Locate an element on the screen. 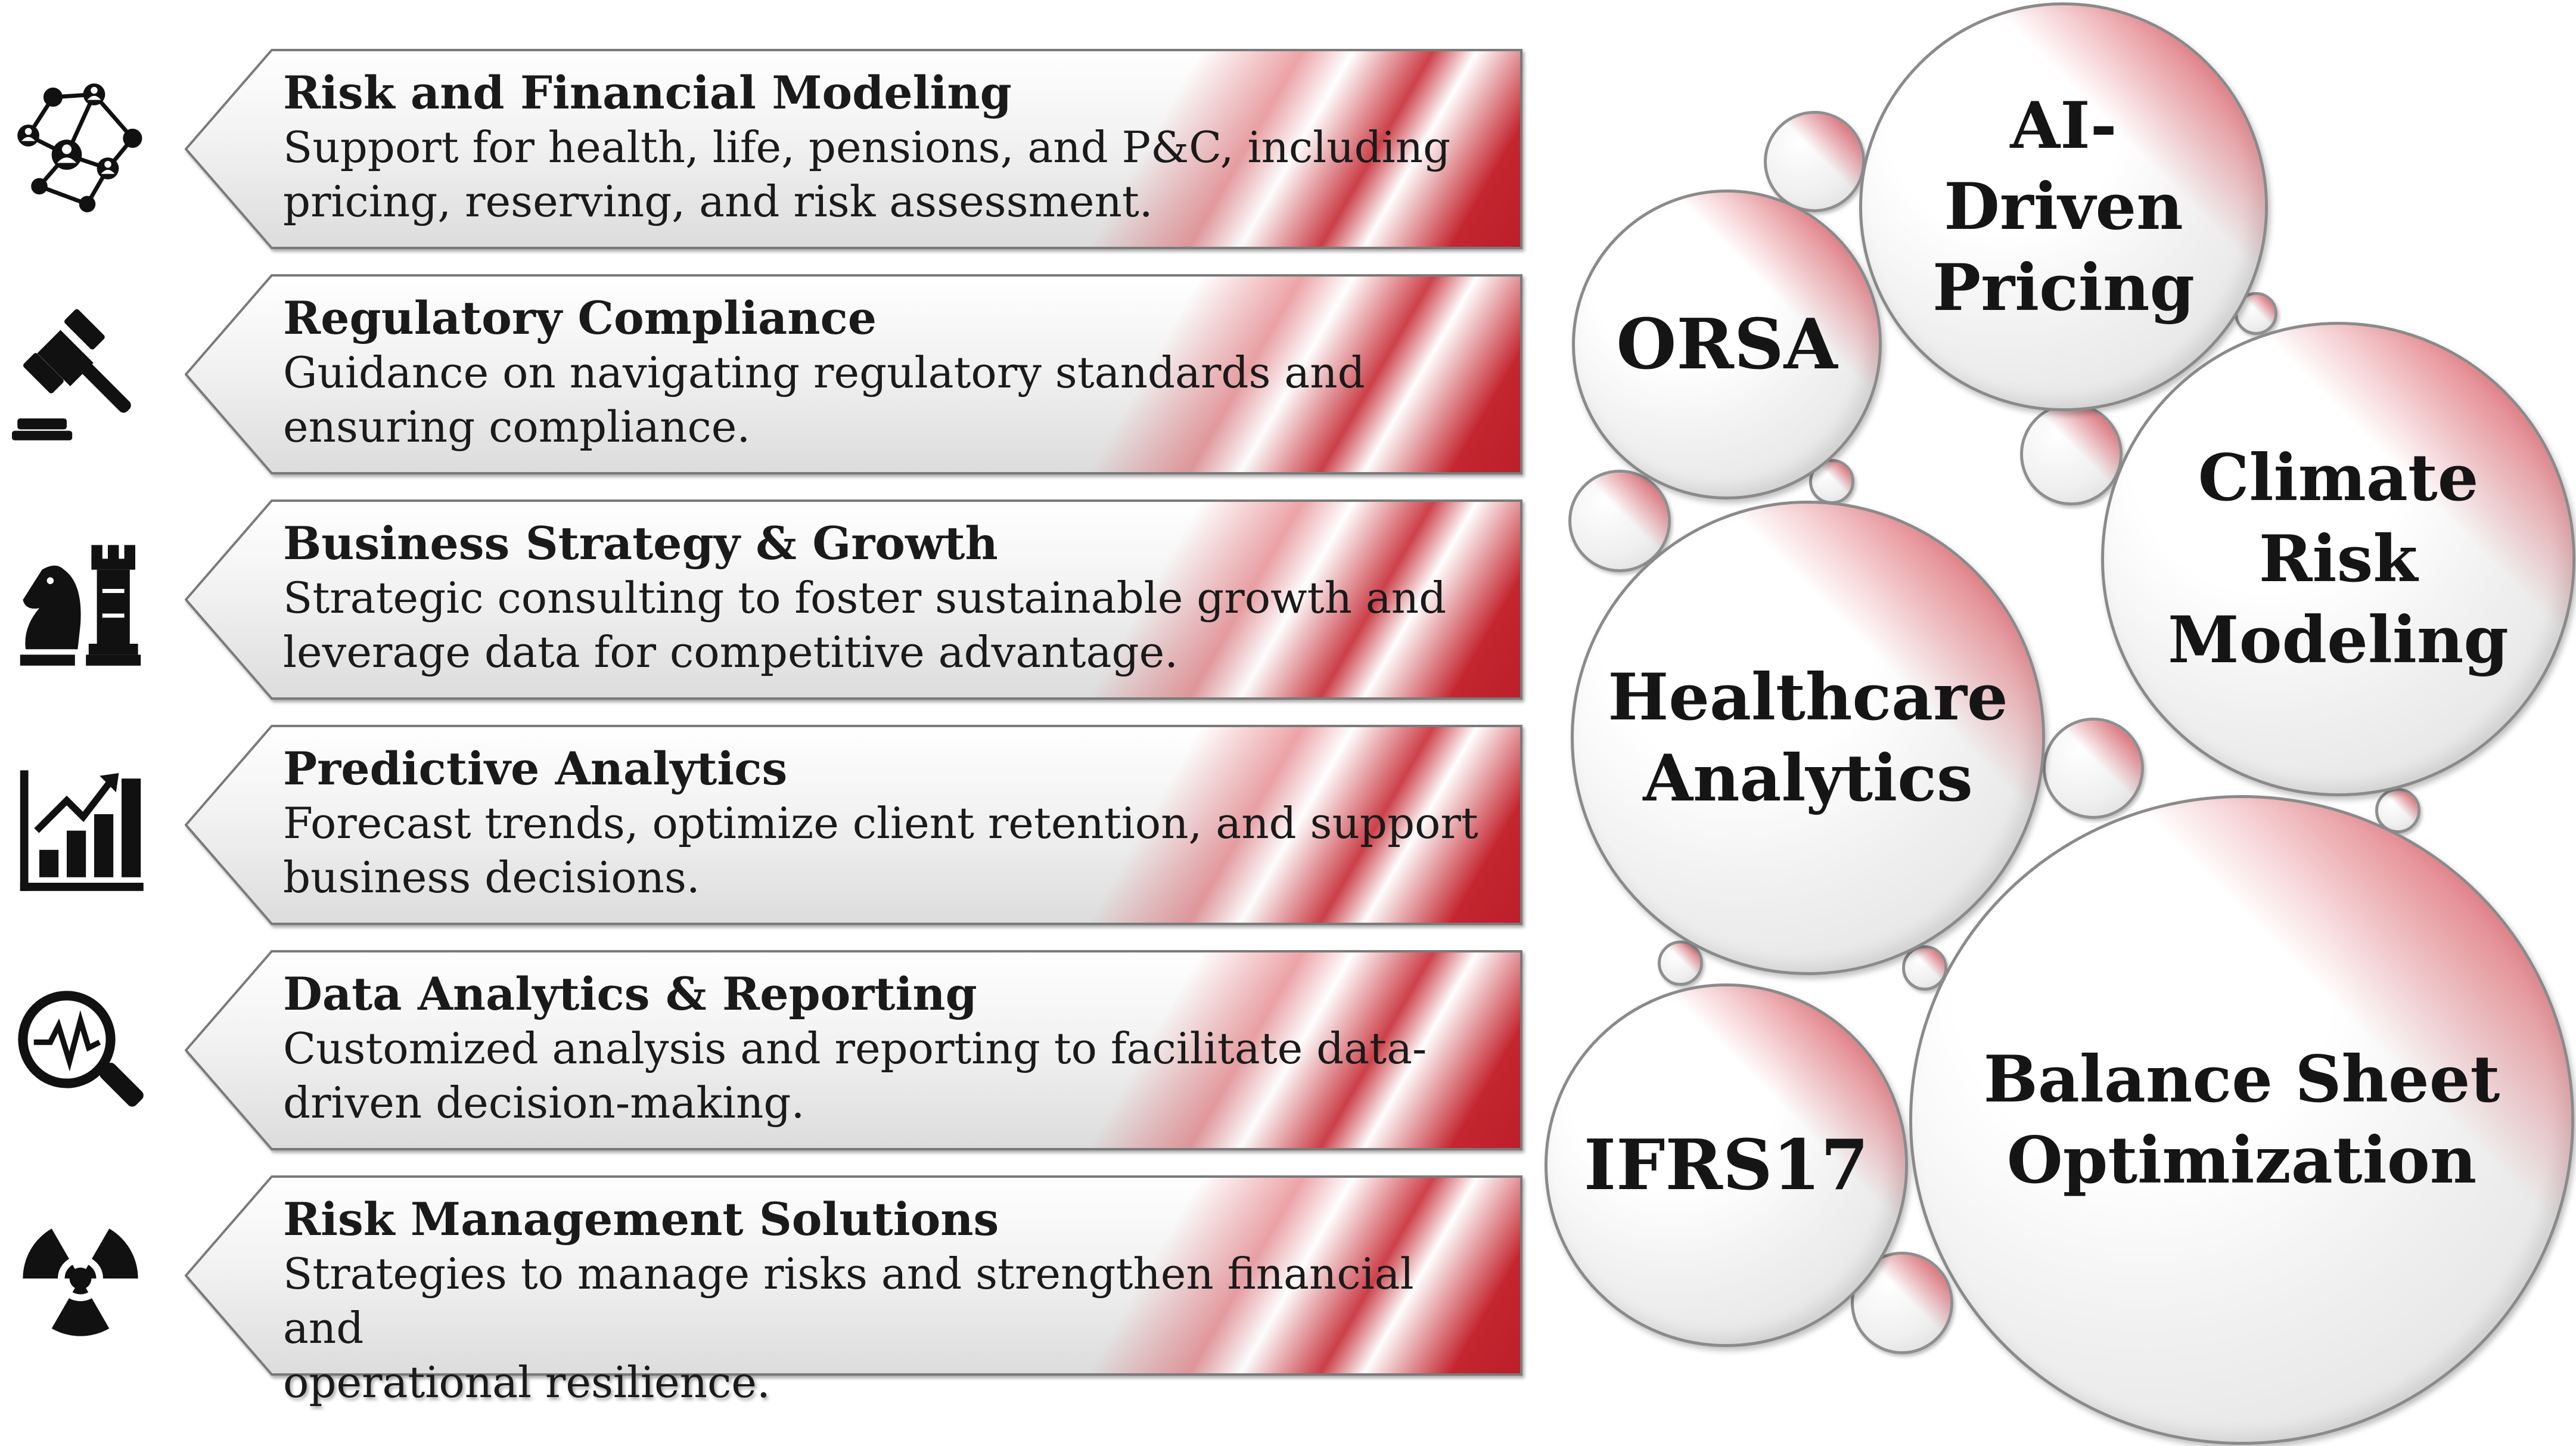  bubble-ifrs17: IFRS17 is located at coordinates (1726, 1165).